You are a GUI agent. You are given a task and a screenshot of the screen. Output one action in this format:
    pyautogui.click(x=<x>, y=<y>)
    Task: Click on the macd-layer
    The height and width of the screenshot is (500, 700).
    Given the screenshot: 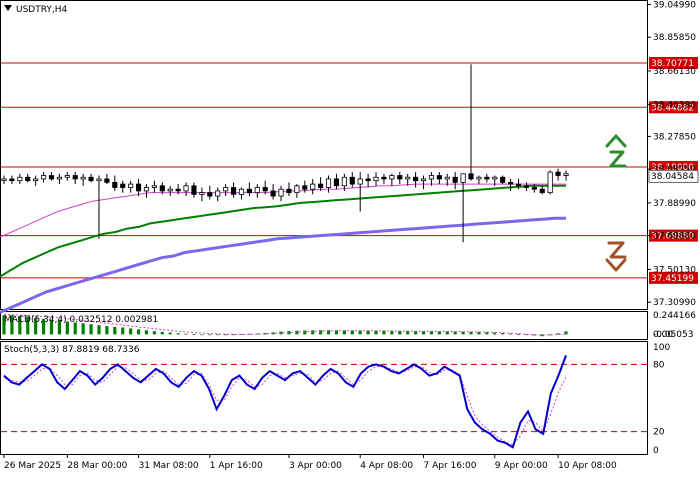 What is the action you would take?
    pyautogui.click(x=285, y=325)
    